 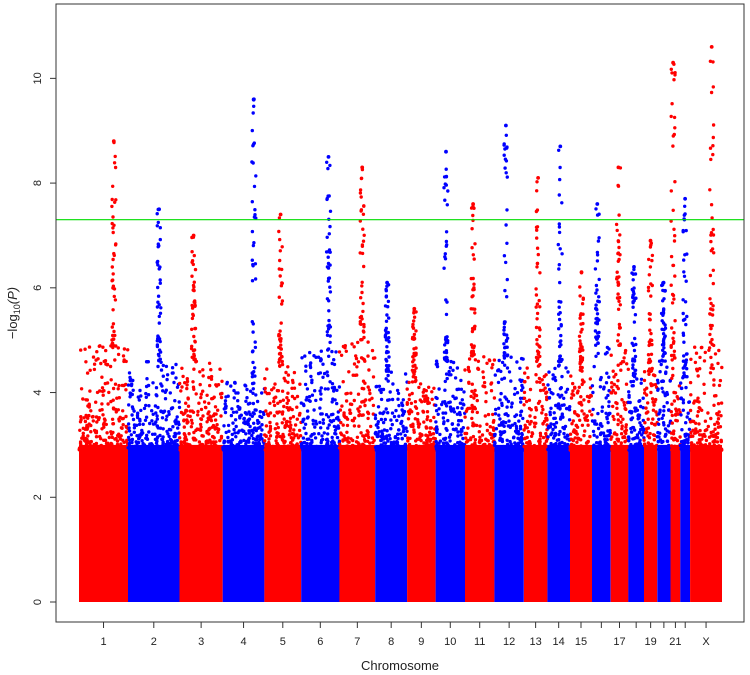 What do you see at coordinates (357, 383) in the screenshot?
I see `chromosome-7-points` at bounding box center [357, 383].